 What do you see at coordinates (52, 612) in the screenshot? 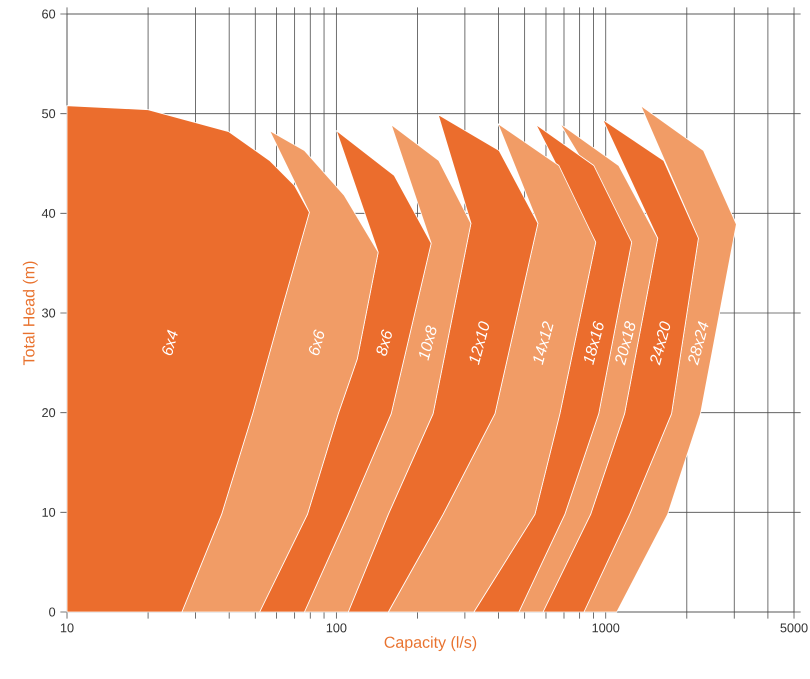
I see `y-tick-label: 0` at bounding box center [52, 612].